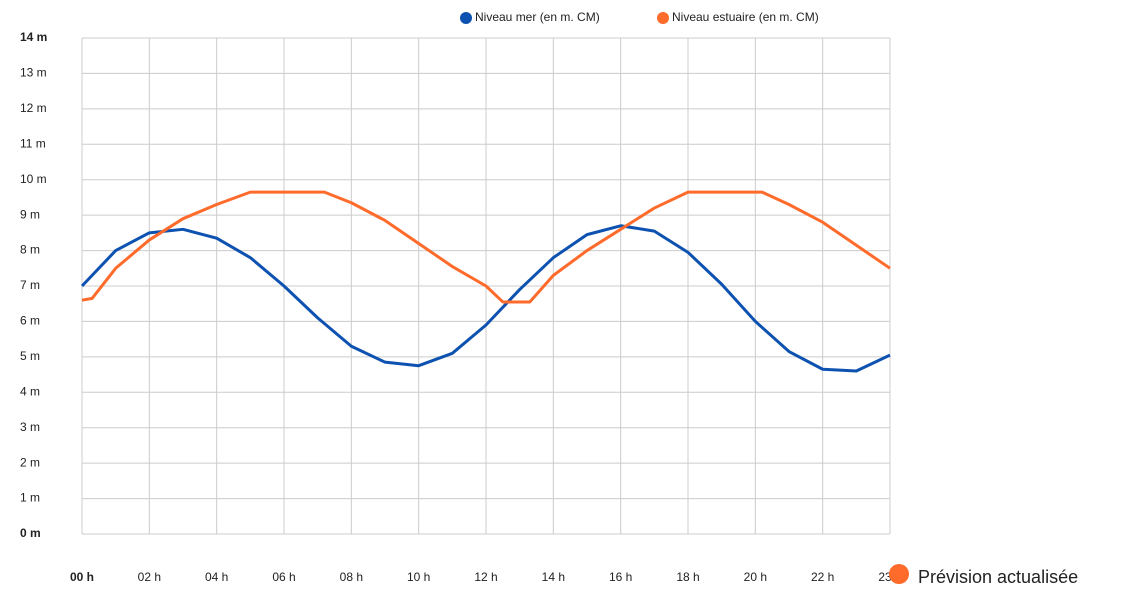 The width and height of the screenshot is (1129, 590). I want to click on legend-label: Niveau estuaire (en m. CM), so click(745, 17).